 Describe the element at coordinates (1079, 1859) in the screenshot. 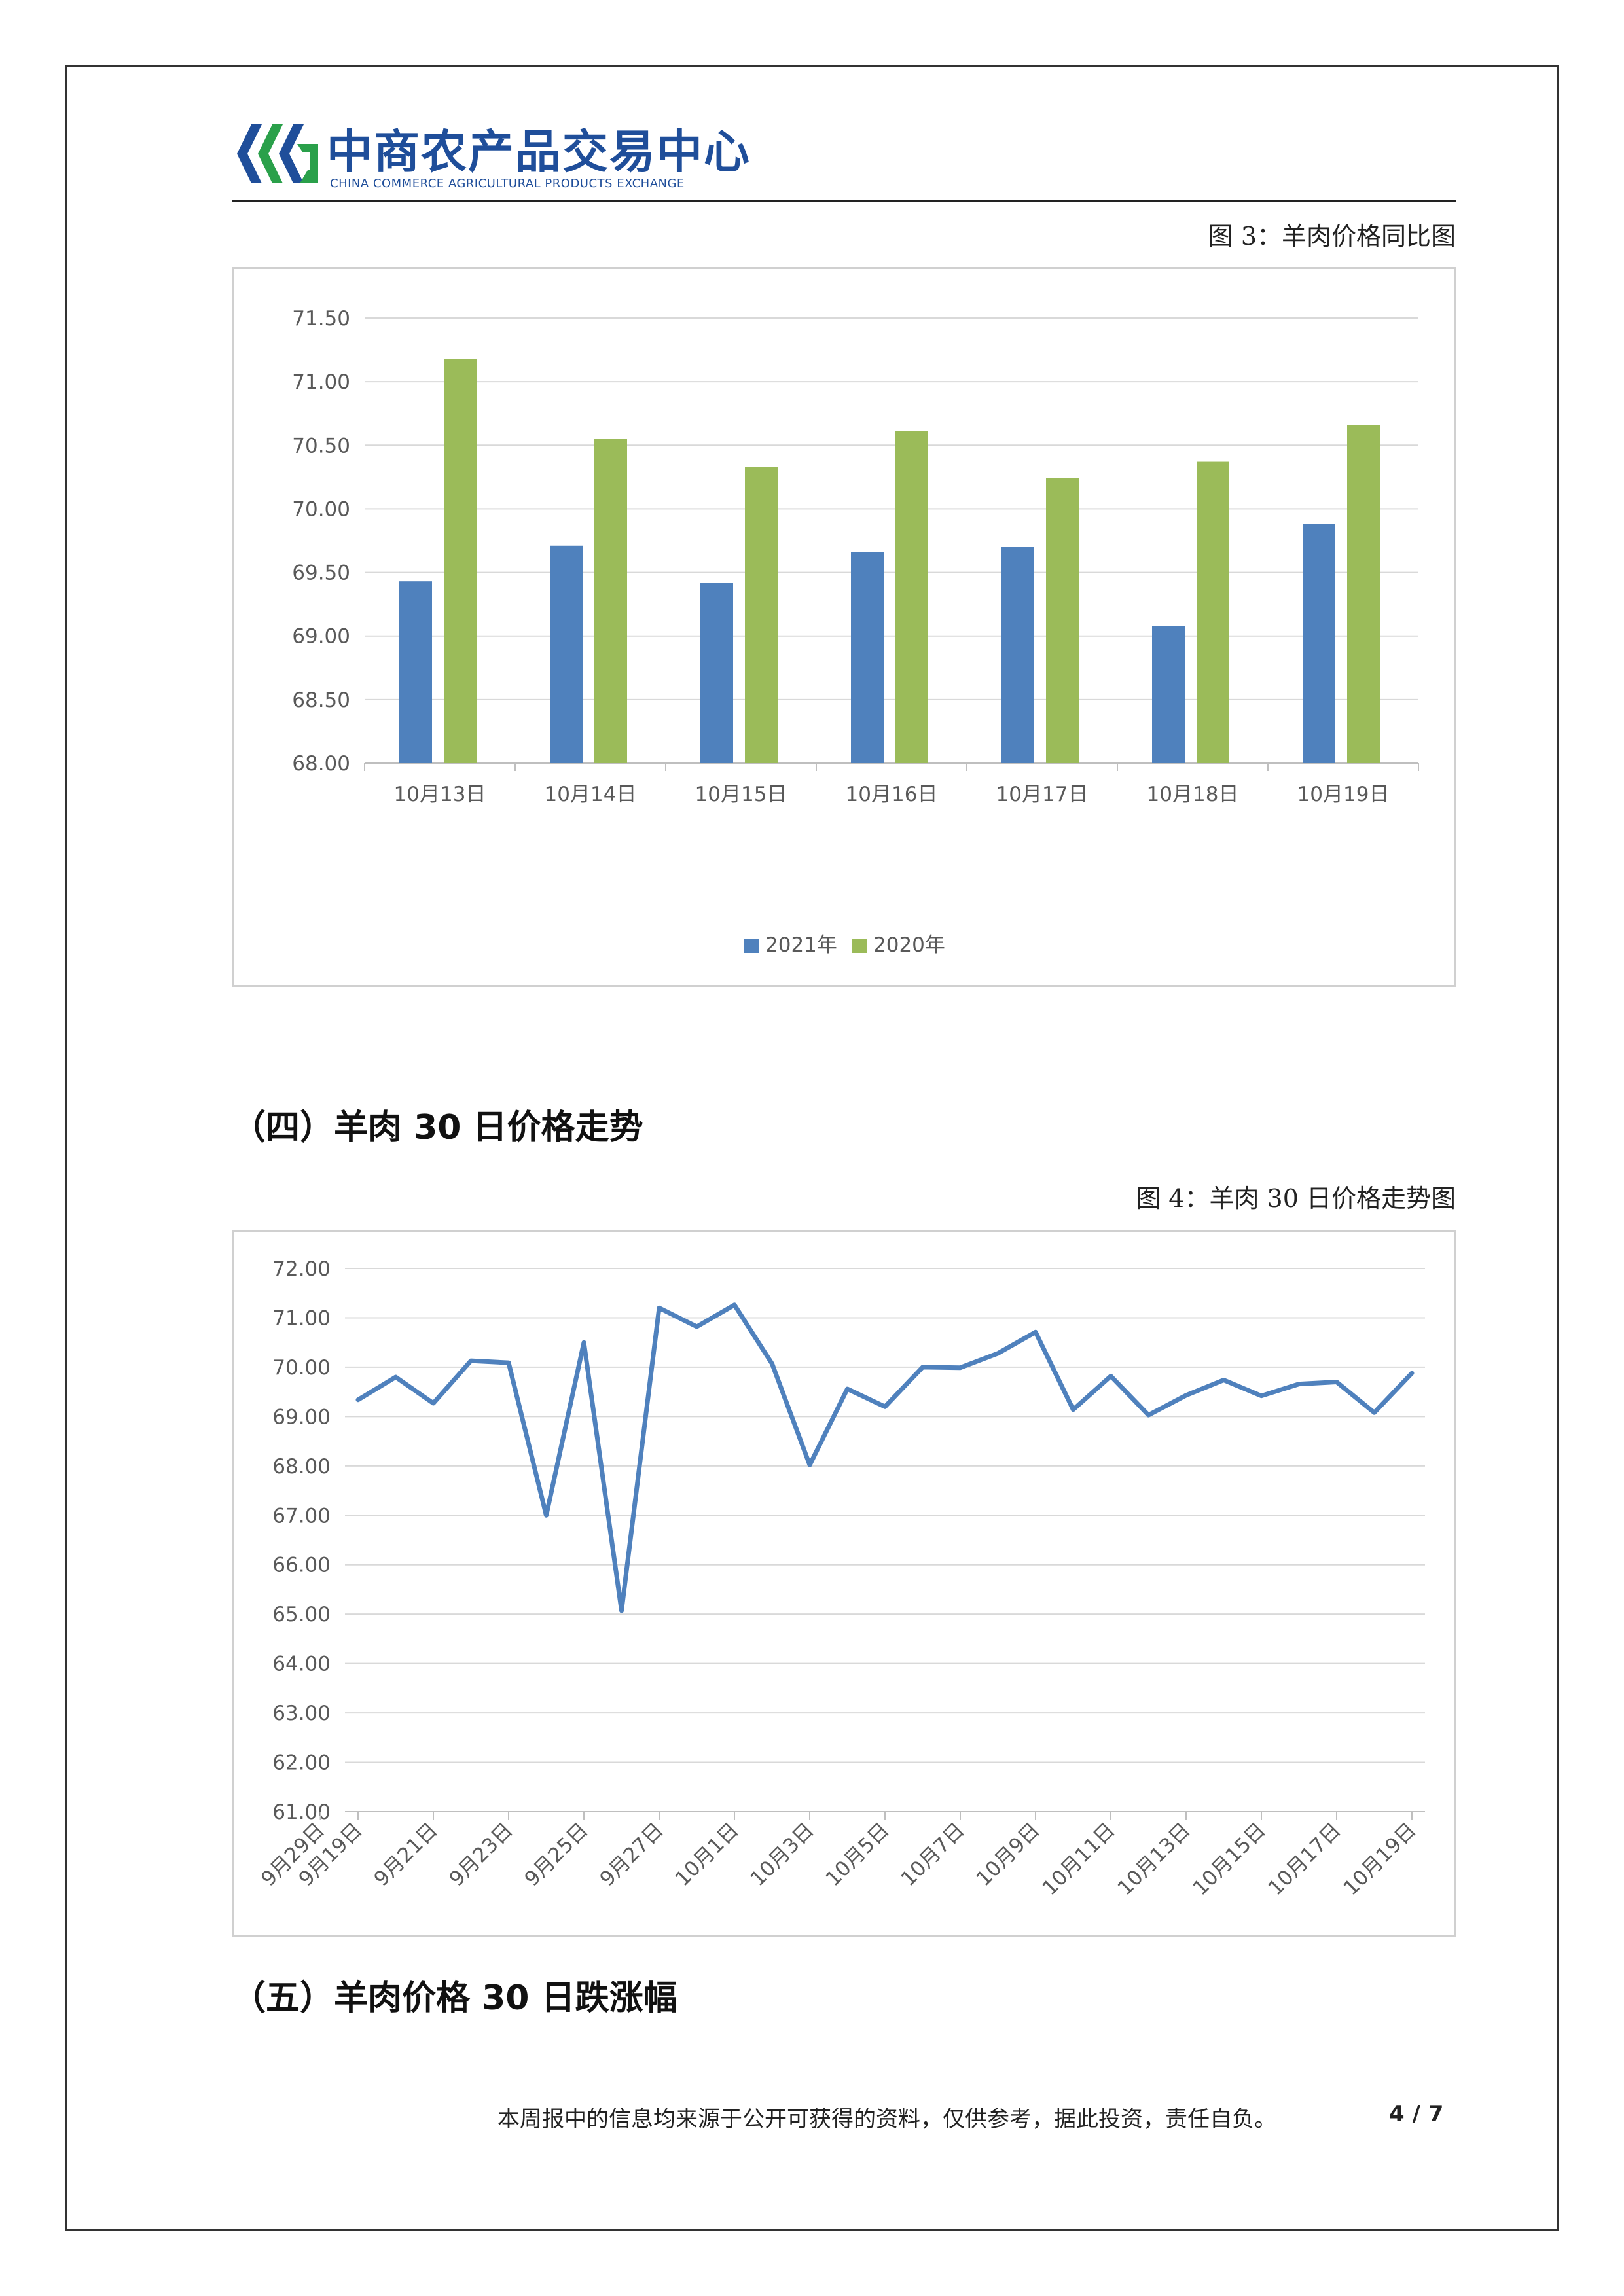

I see `line-xtick-label: 10月11日` at that location.